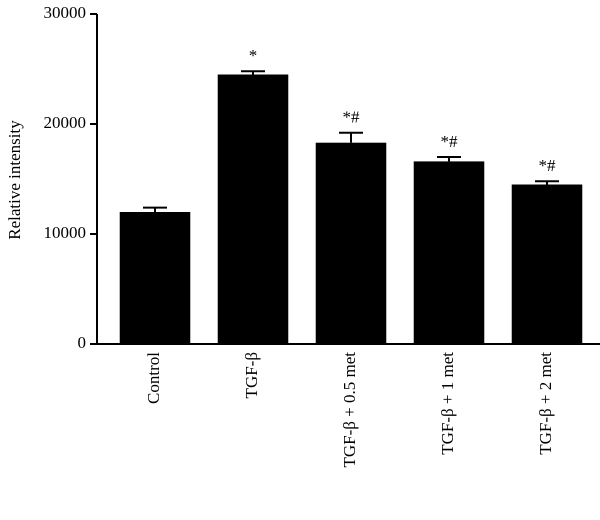  I want to click on y-tick-label: 20000, so click(65, 122).